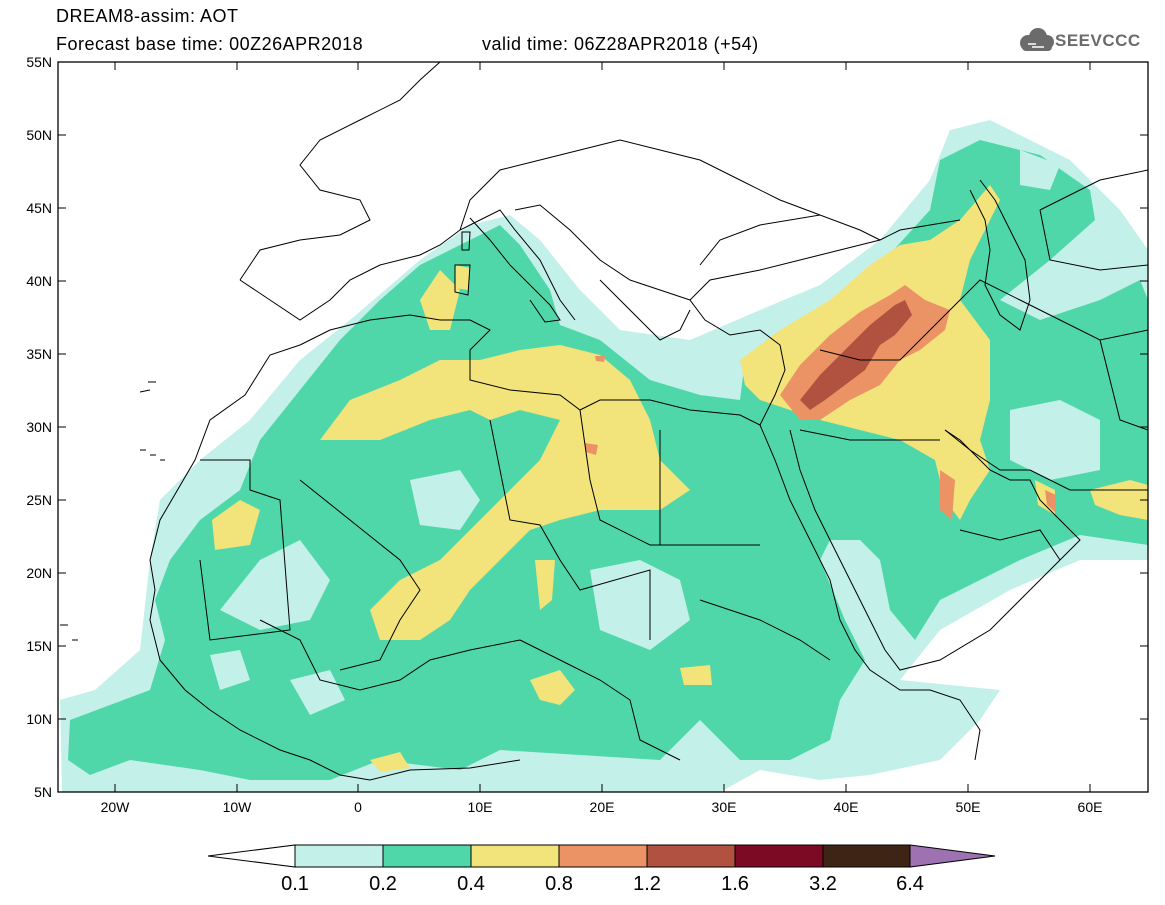  Describe the element at coordinates (39, 573) in the screenshot. I see `lat-label: 20N` at that location.